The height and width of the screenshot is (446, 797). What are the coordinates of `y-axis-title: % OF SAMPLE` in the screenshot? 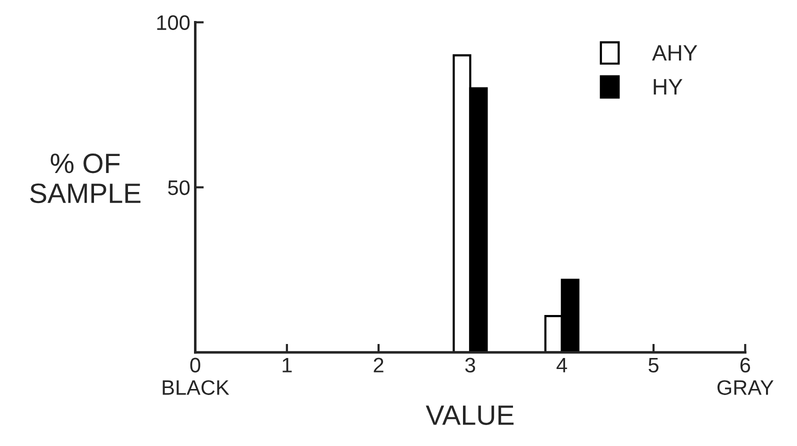 It's located at (85, 179).